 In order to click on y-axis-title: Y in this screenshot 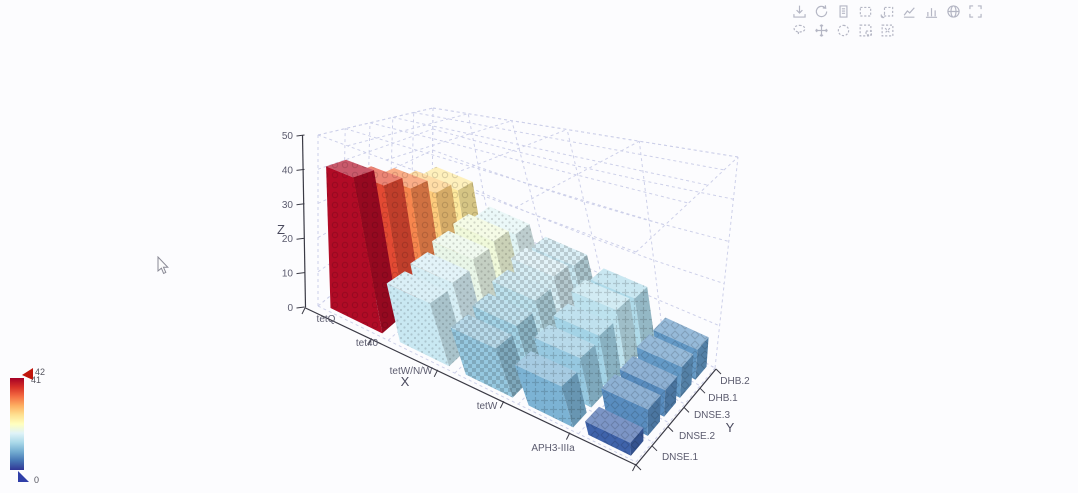, I will do `click(730, 427)`.